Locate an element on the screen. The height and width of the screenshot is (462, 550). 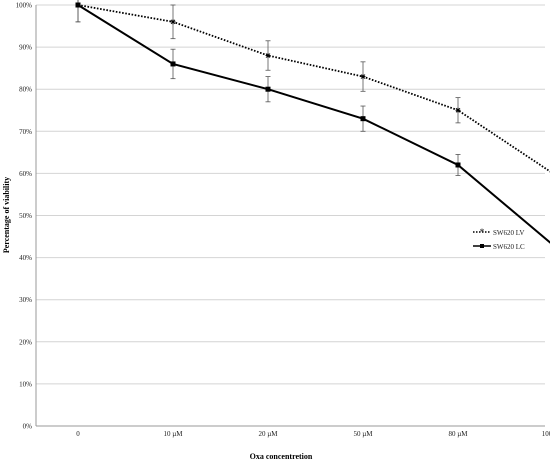
x-tick-label: 80 µM is located at coordinates (458, 434).